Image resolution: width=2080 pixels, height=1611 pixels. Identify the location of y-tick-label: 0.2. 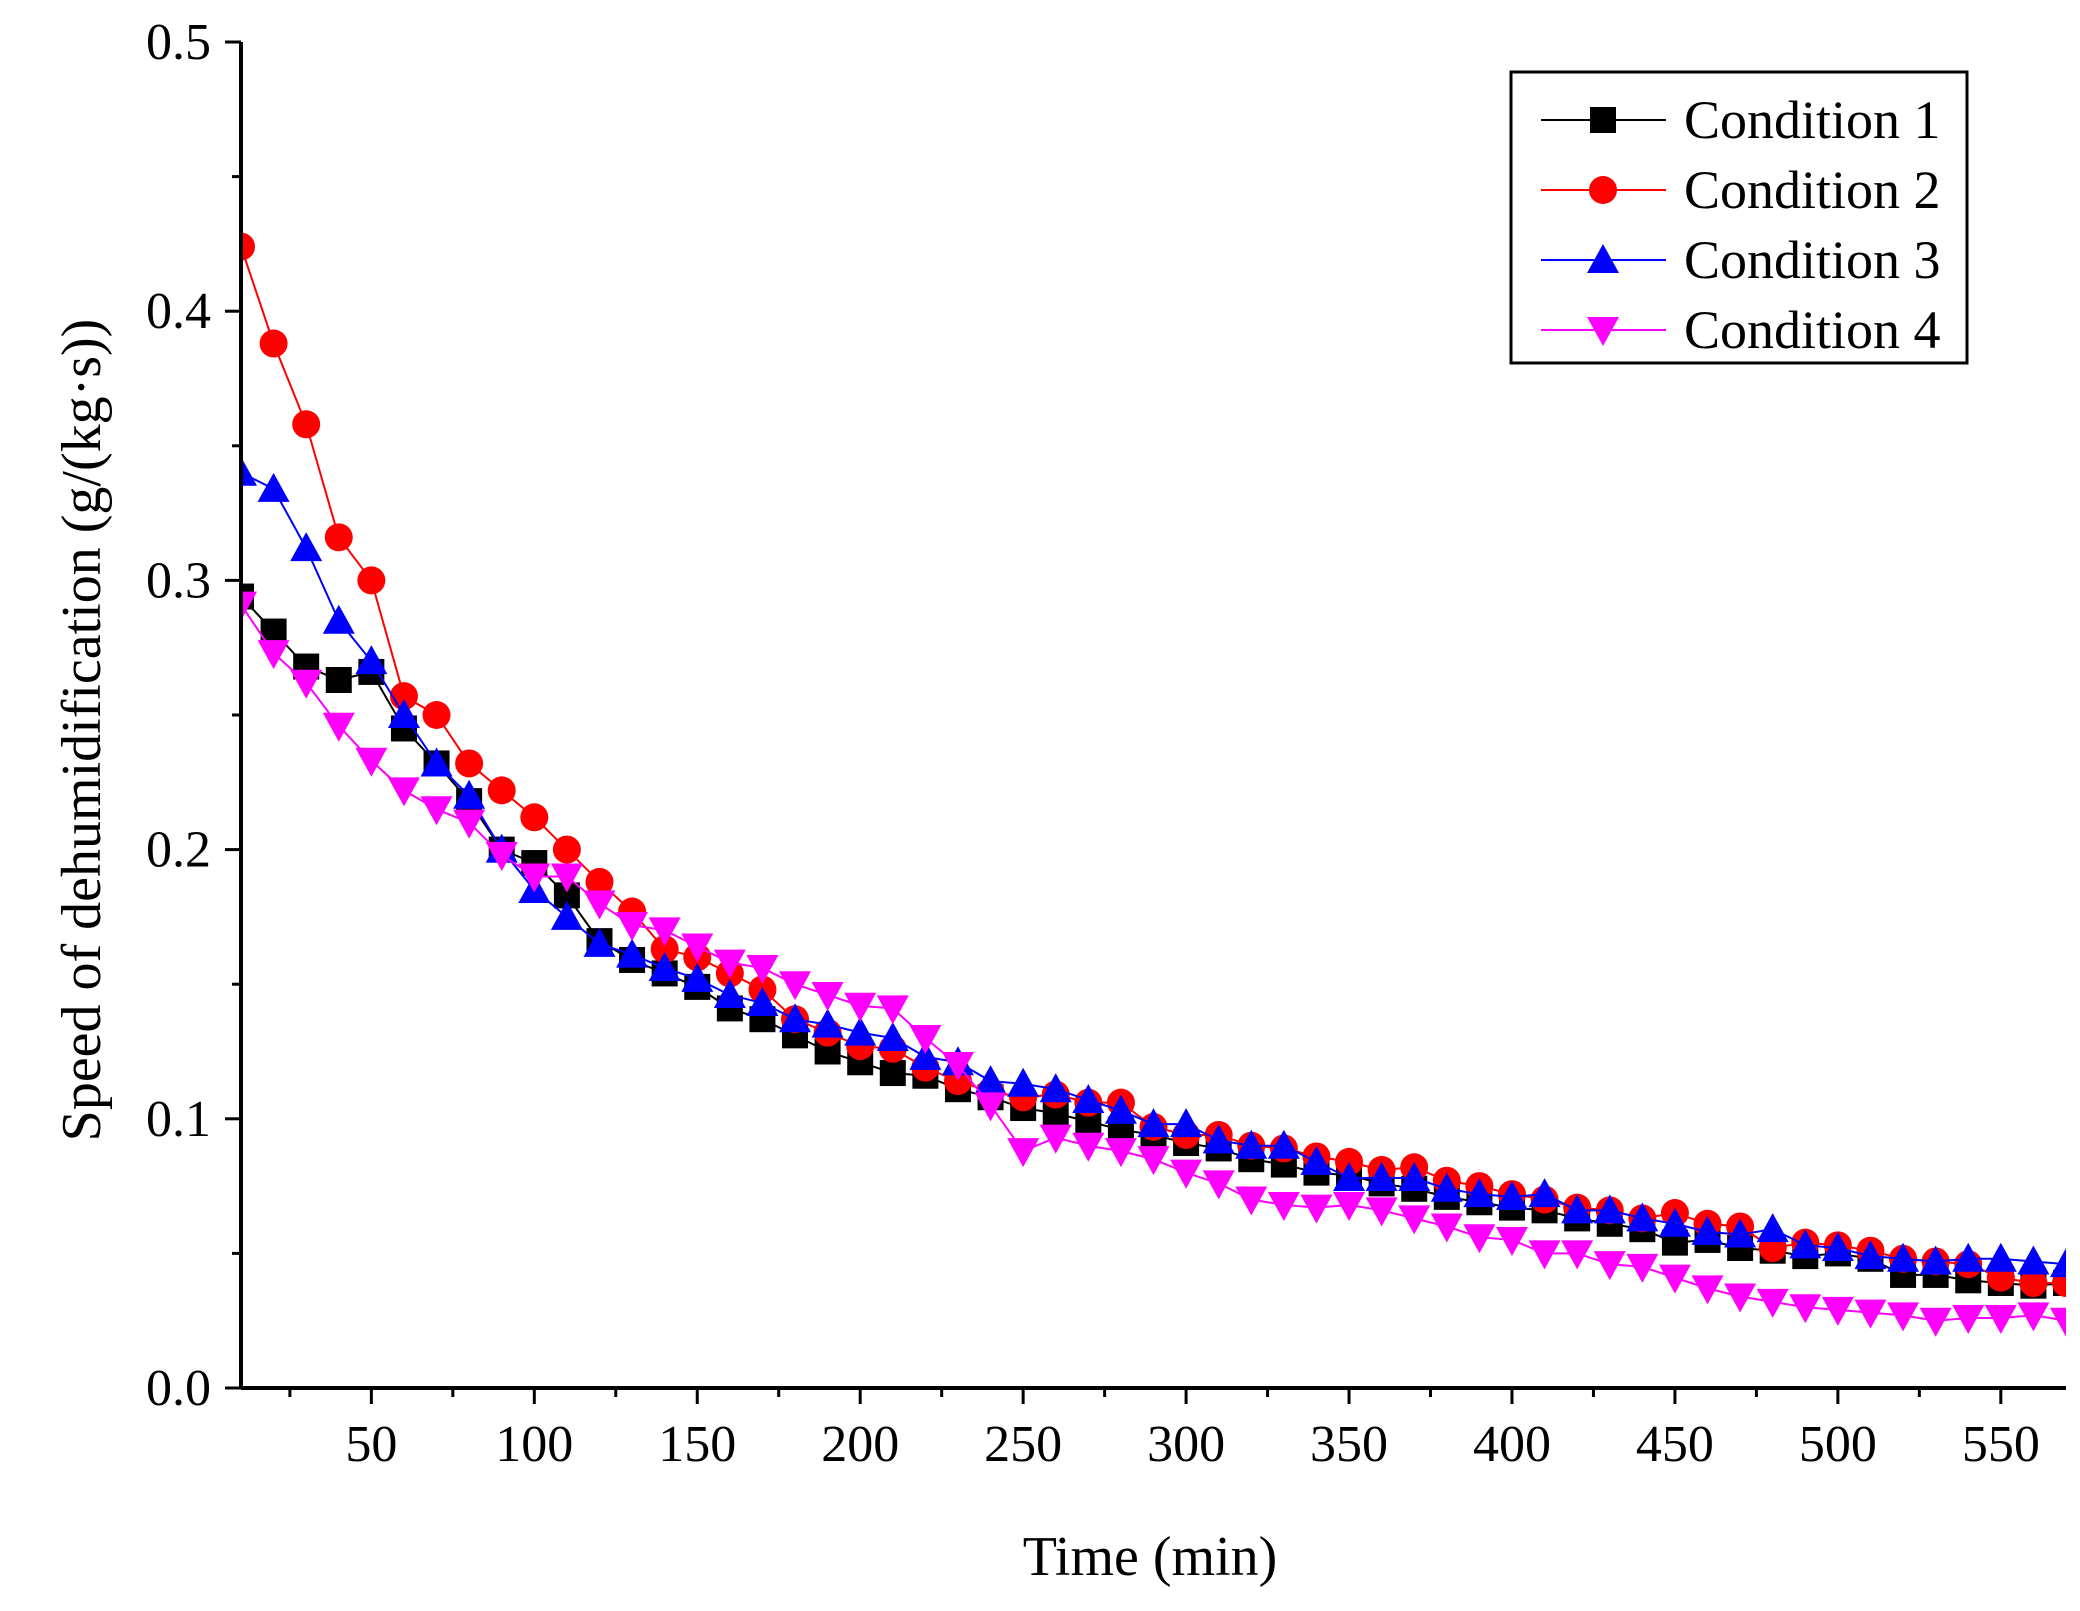
(178, 850).